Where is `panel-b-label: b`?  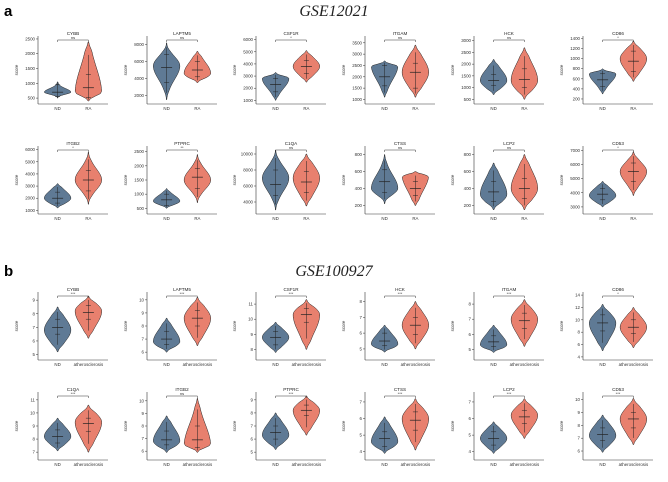
panel-b-label: b is located at coordinates (8, 271).